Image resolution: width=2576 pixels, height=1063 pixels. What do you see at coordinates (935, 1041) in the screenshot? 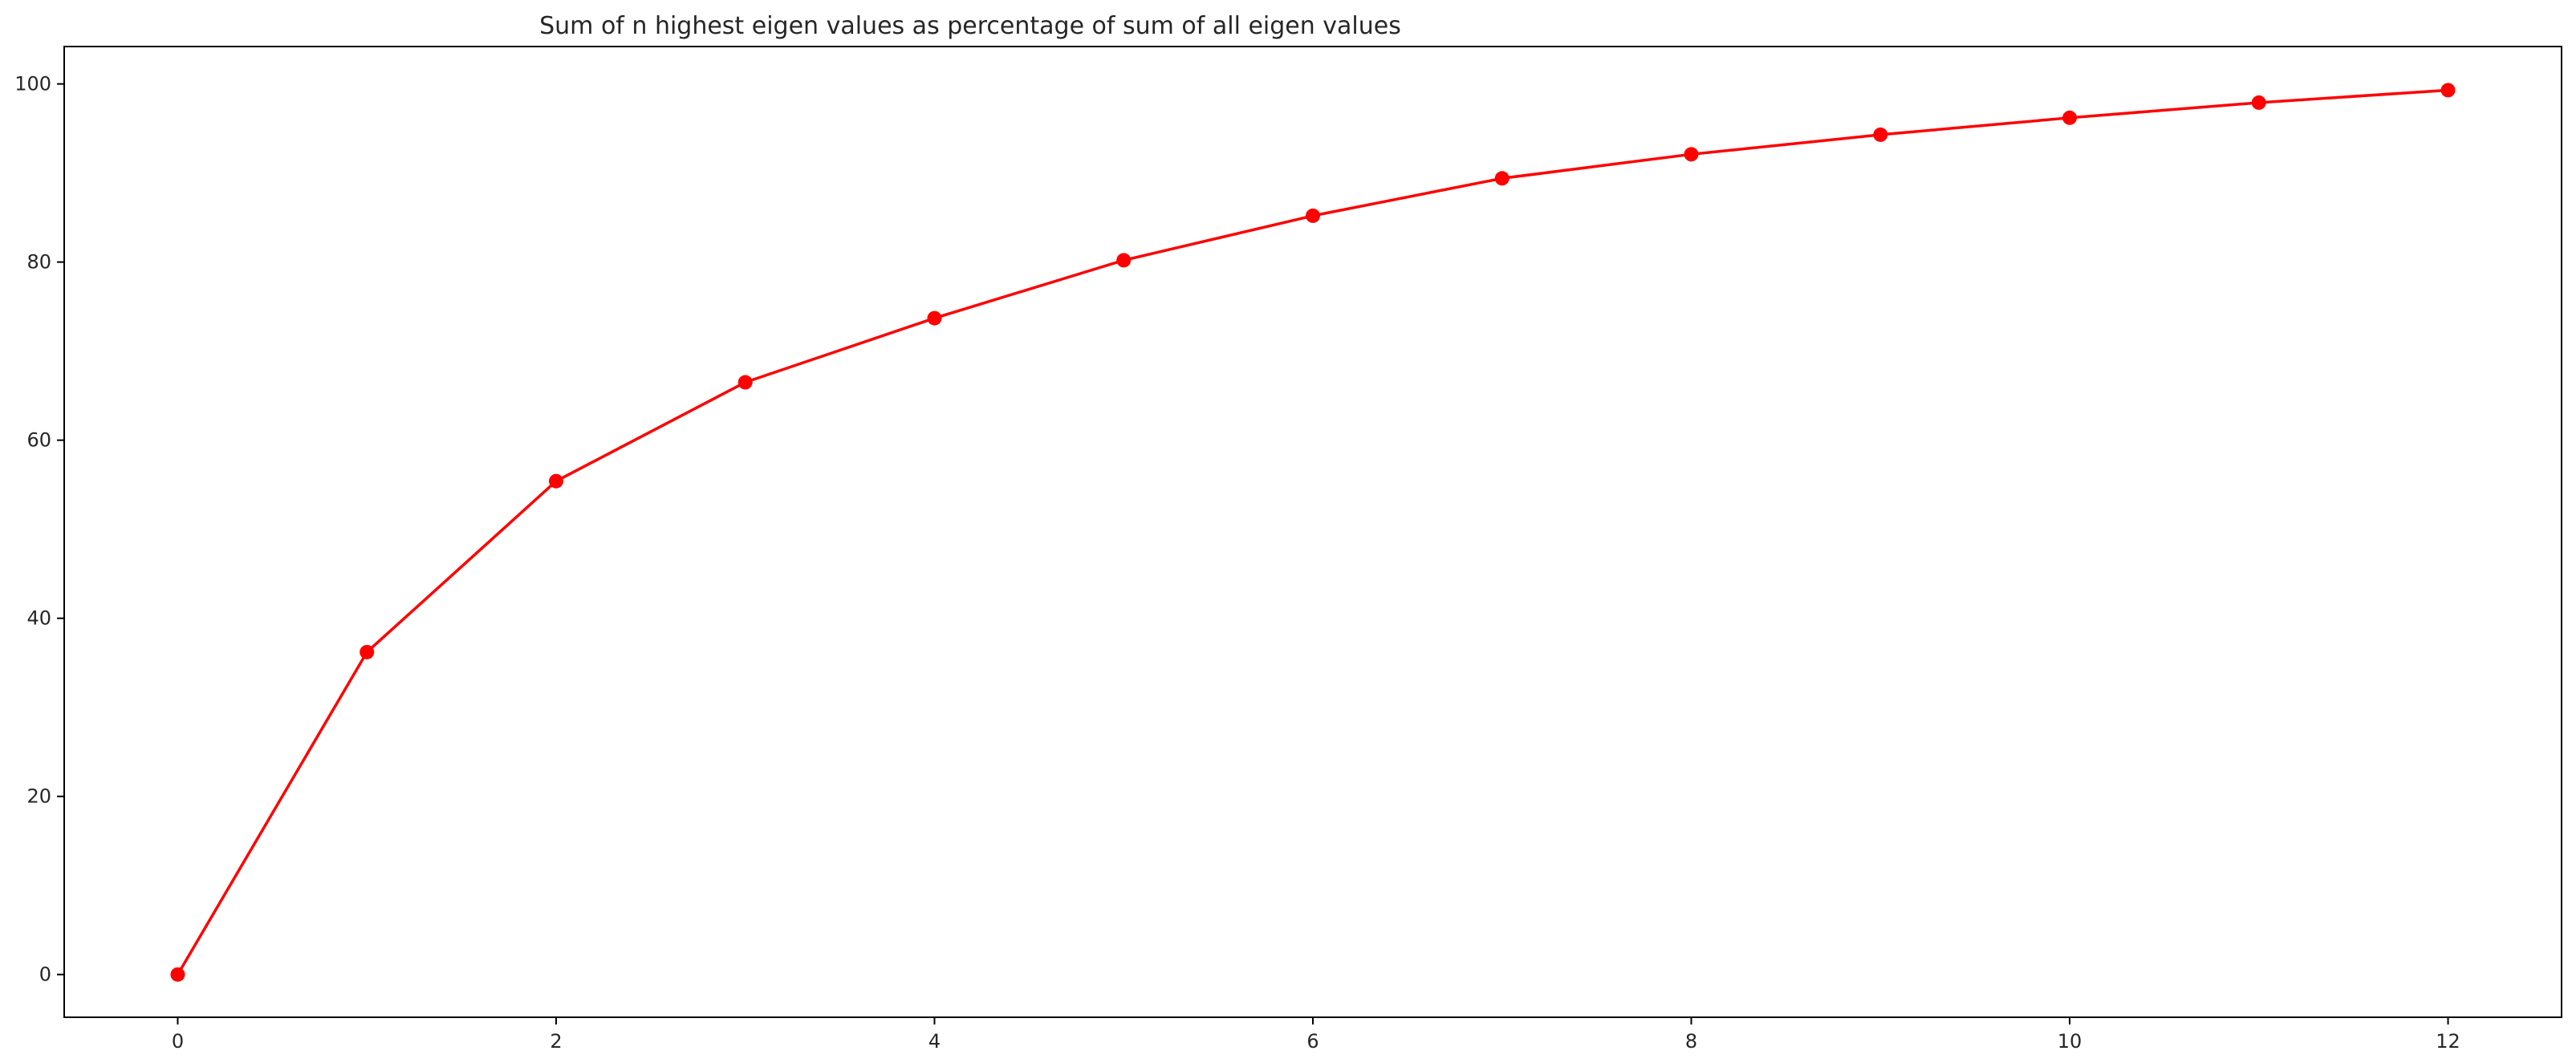
I see `x-tick-label: 4` at bounding box center [935, 1041].